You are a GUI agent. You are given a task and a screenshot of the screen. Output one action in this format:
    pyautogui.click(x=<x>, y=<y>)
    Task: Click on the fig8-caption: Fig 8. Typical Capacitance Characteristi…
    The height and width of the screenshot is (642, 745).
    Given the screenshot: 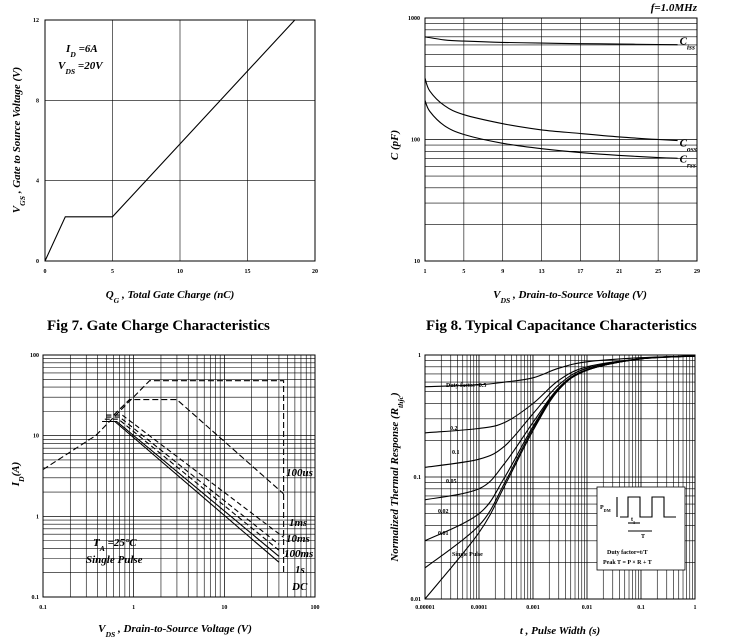 What is the action you would take?
    pyautogui.click(x=561, y=326)
    